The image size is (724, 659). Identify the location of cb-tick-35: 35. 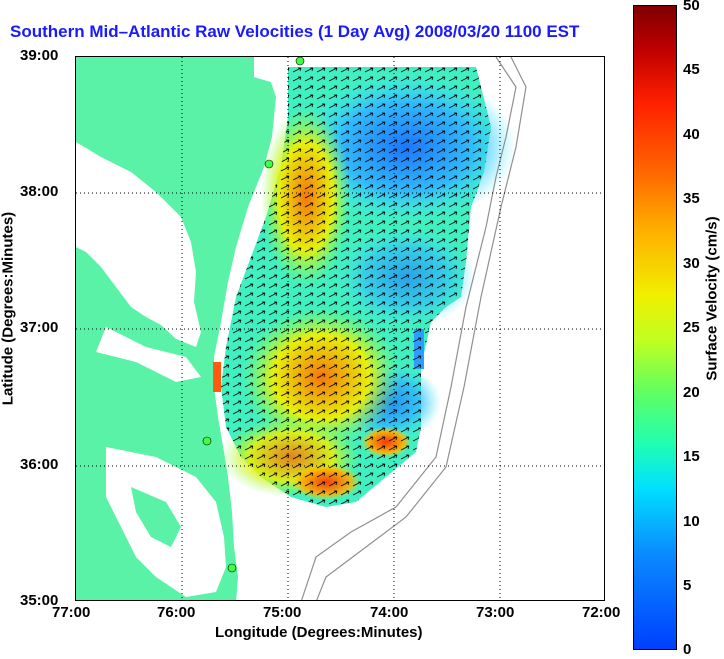
(691, 198).